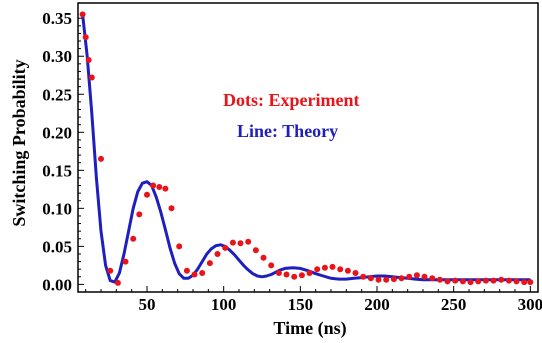  I want to click on x-tick-label: 50, so click(147, 304).